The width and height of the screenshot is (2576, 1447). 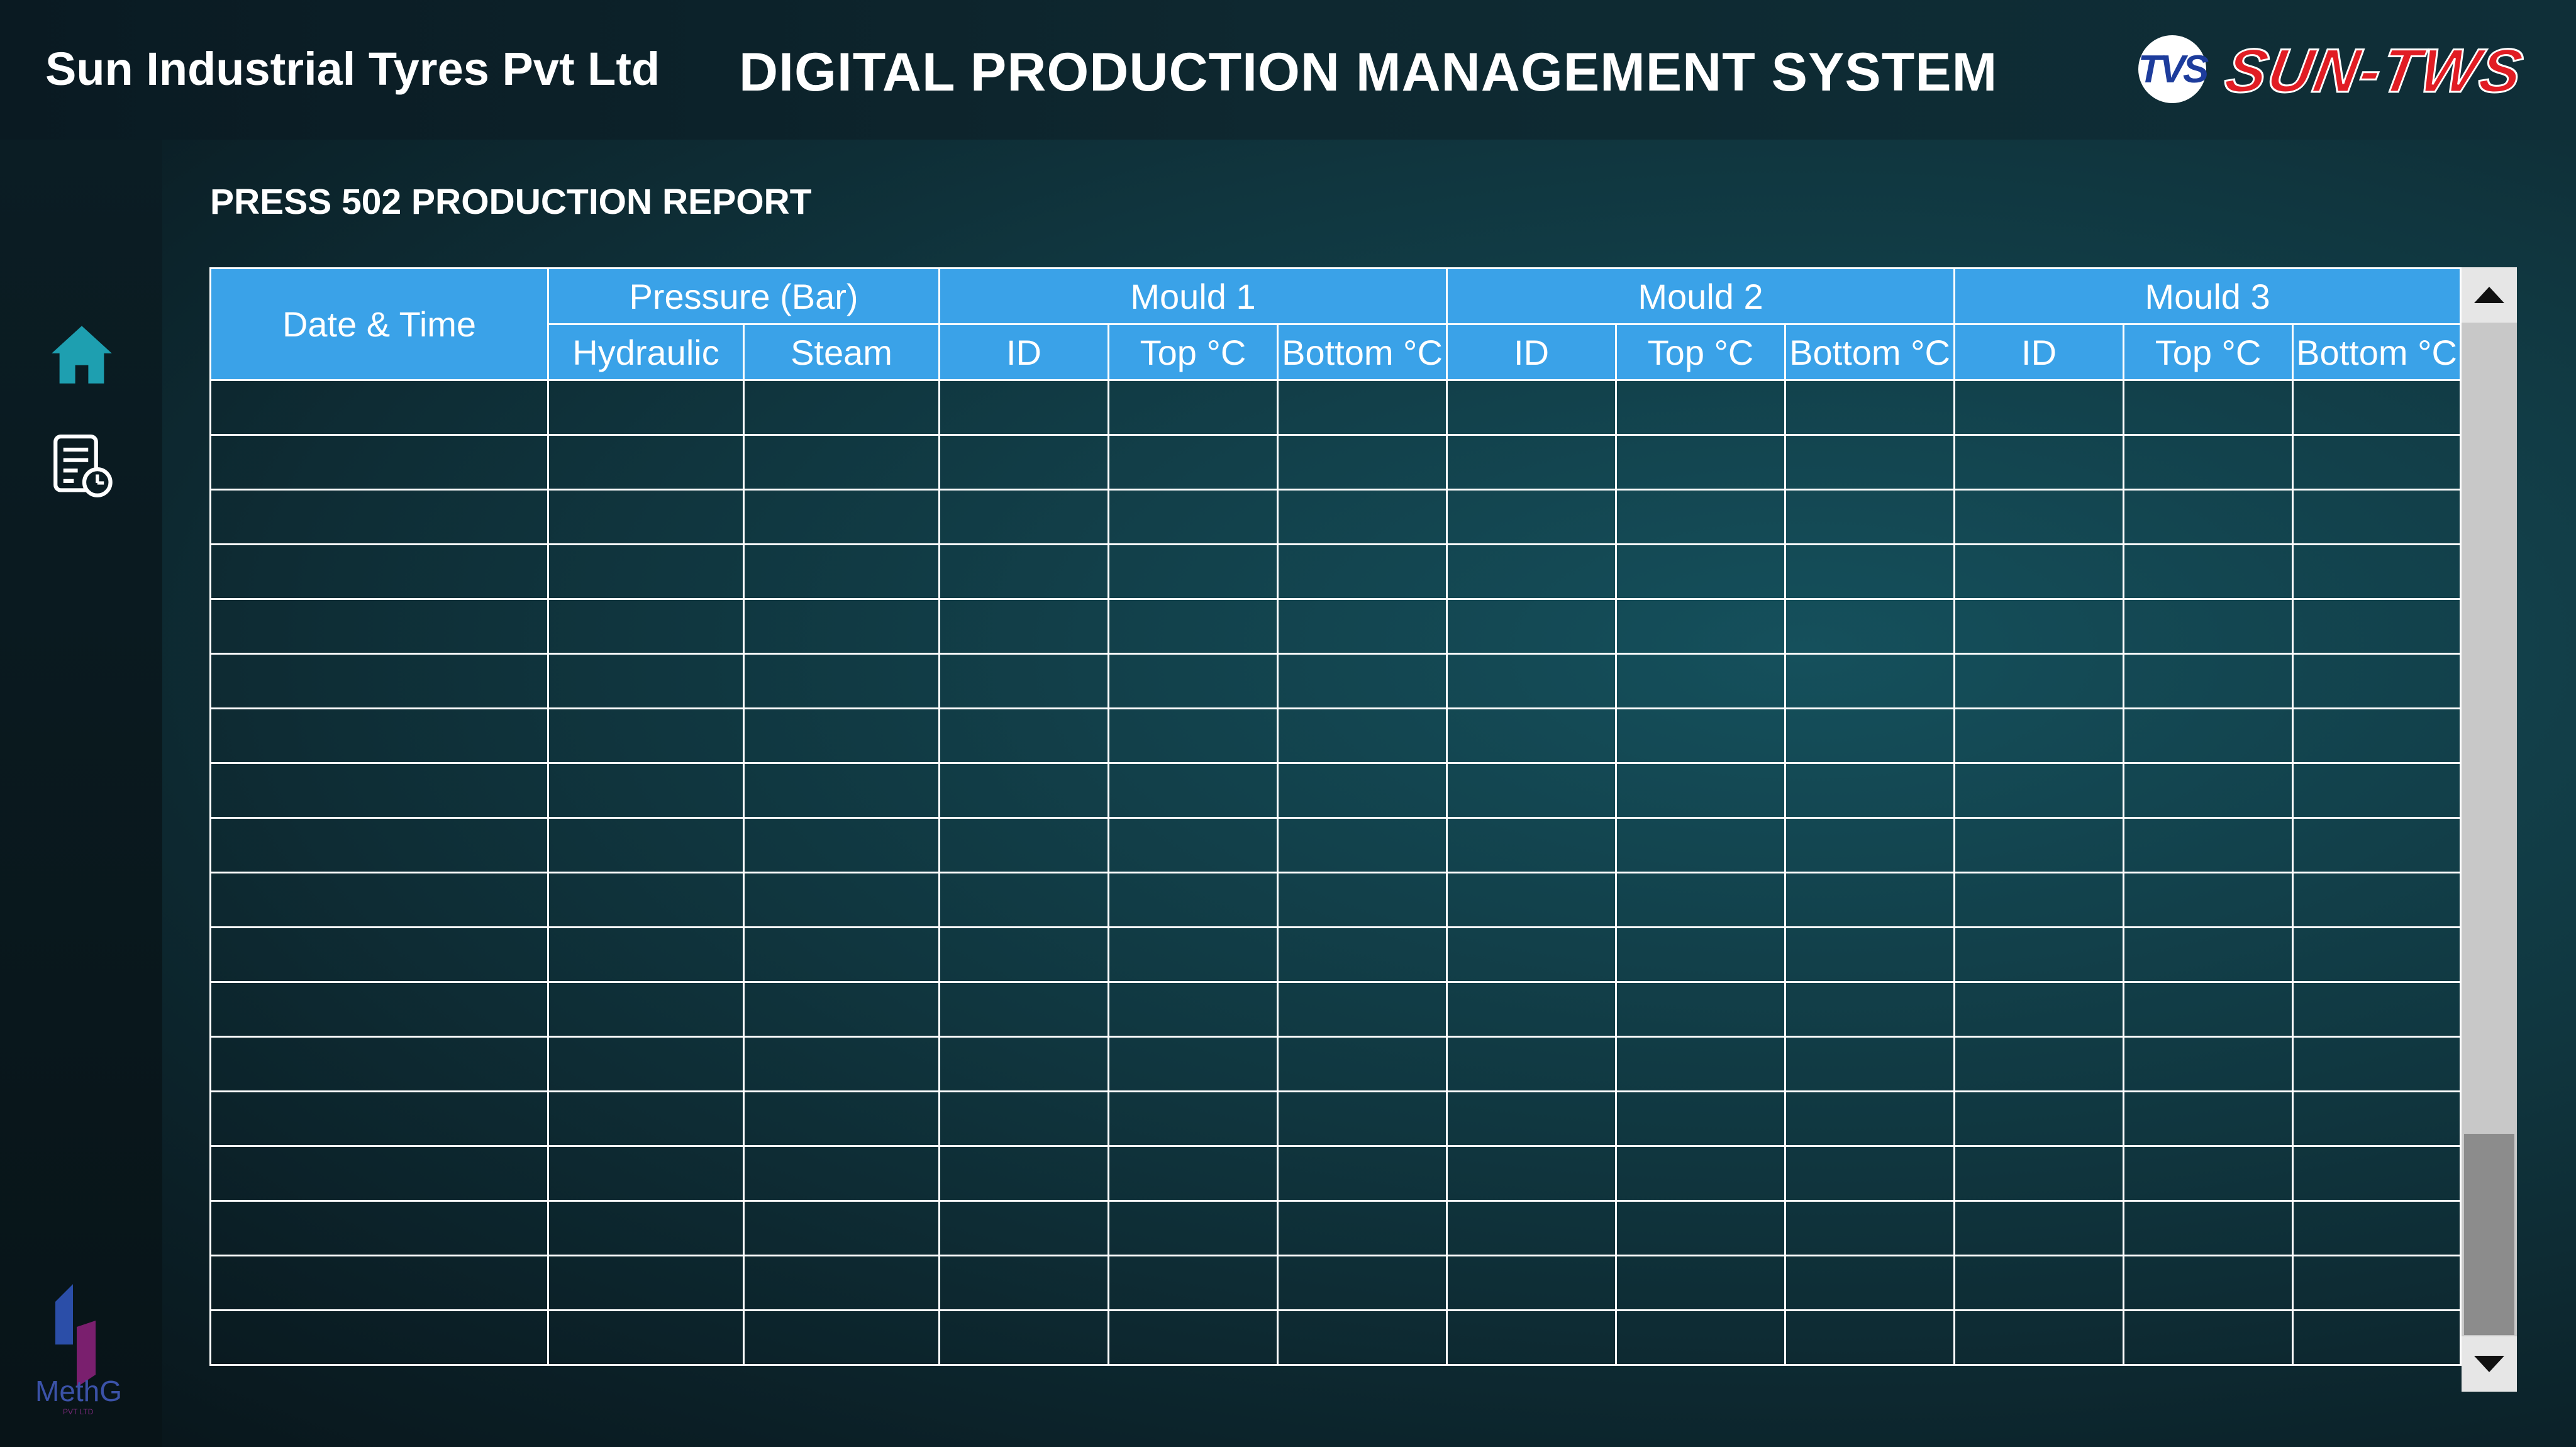 I want to click on header-mould-2-id: ID, so click(x=1532, y=352).